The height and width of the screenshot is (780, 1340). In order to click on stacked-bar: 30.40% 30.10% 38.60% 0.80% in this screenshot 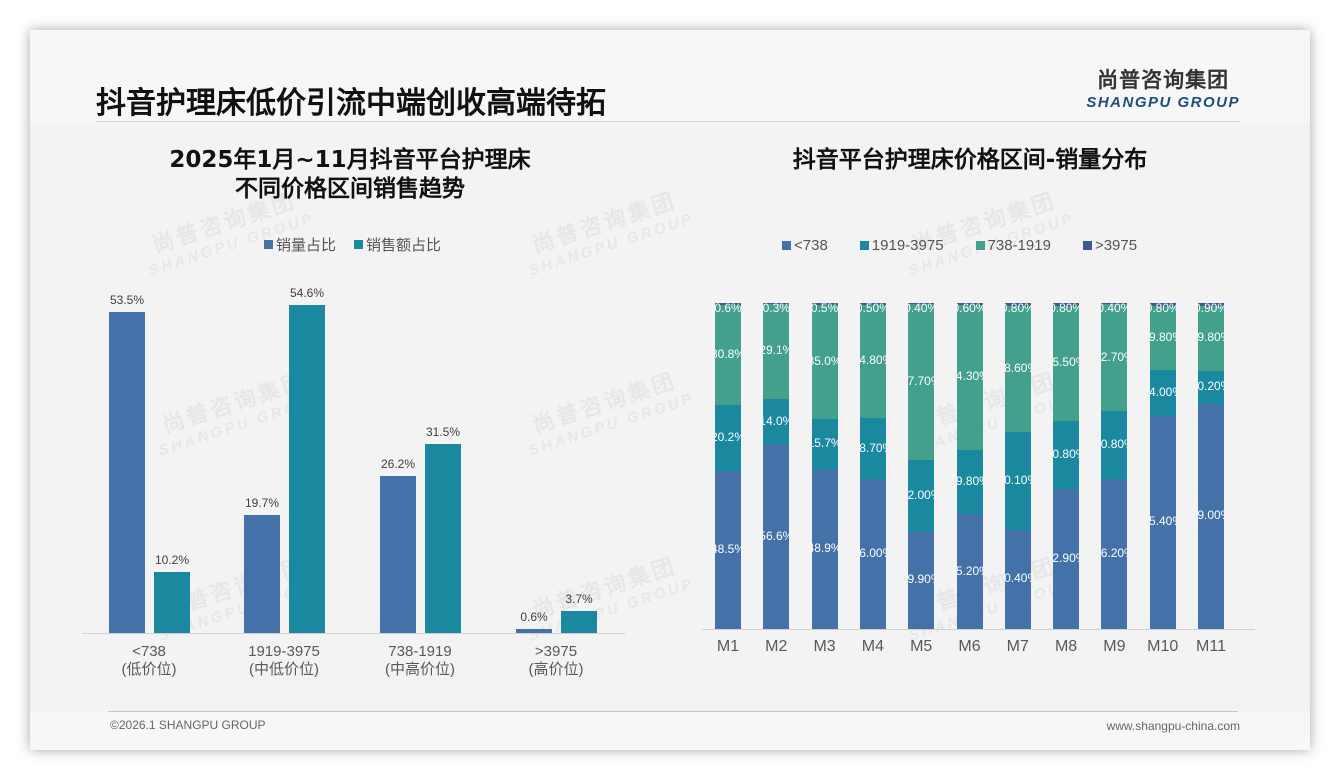, I will do `click(1017, 466)`.